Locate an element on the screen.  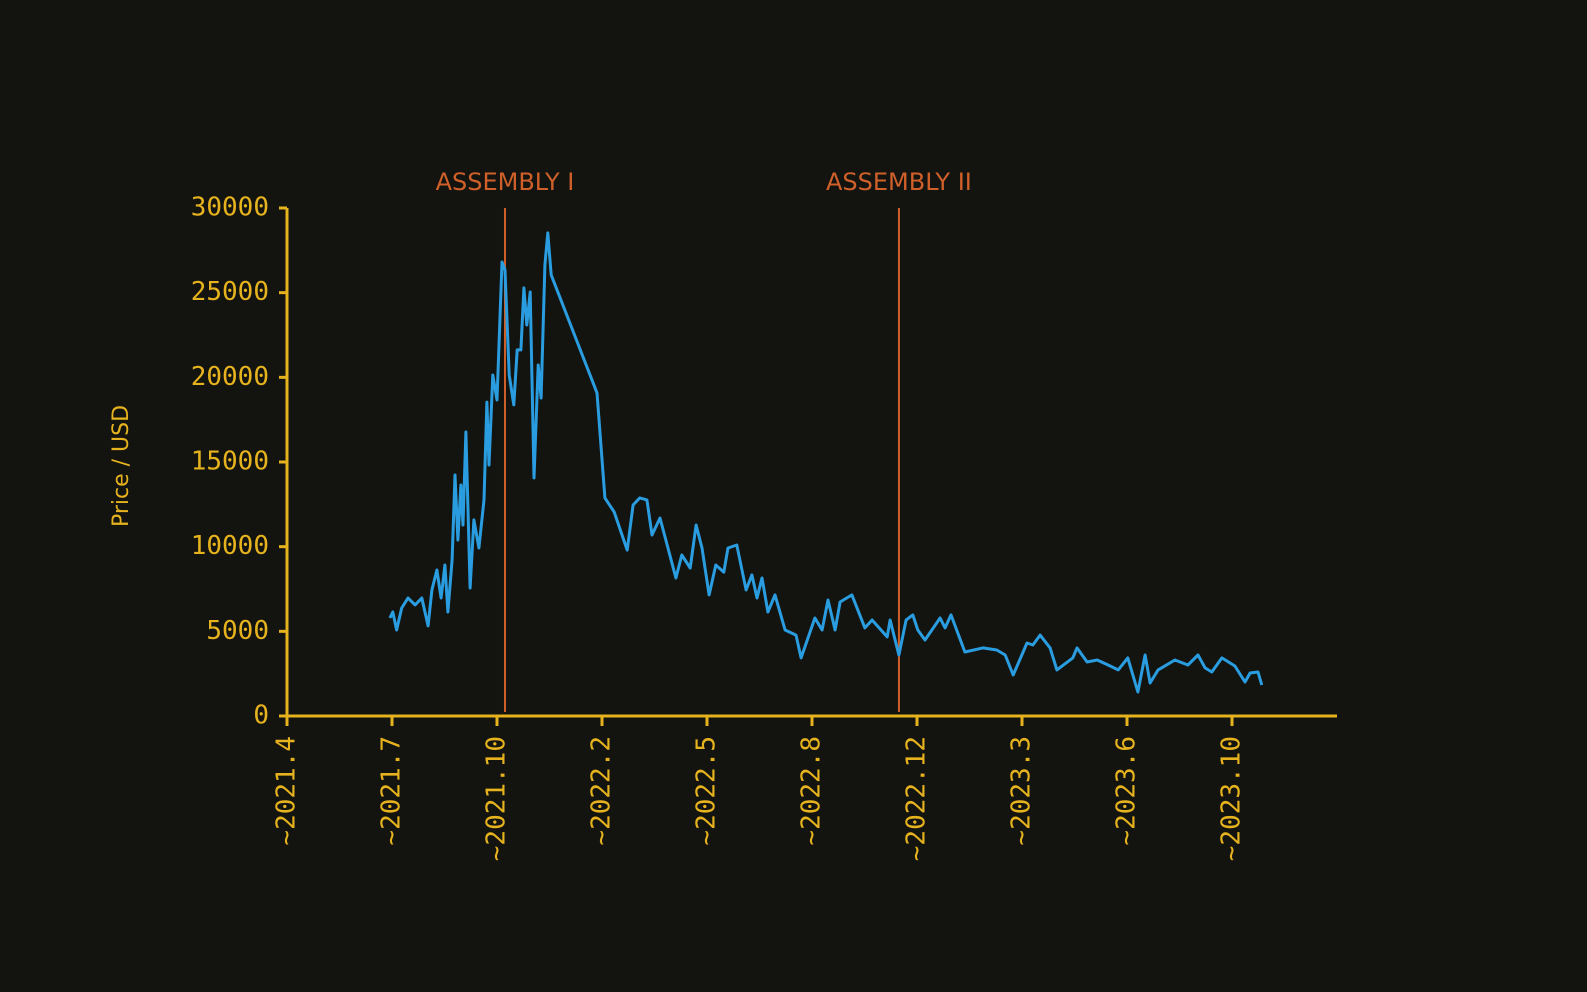
x-tick-label: ~2021.7 is located at coordinates (392, 791).